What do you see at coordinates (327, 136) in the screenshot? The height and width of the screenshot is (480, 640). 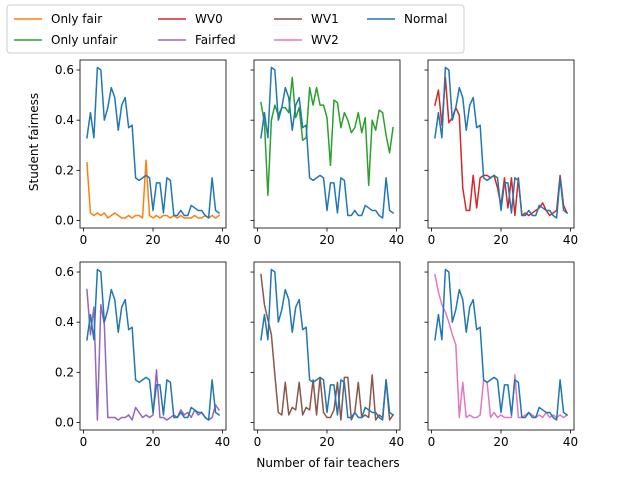 I see `series-line-only-unfair` at bounding box center [327, 136].